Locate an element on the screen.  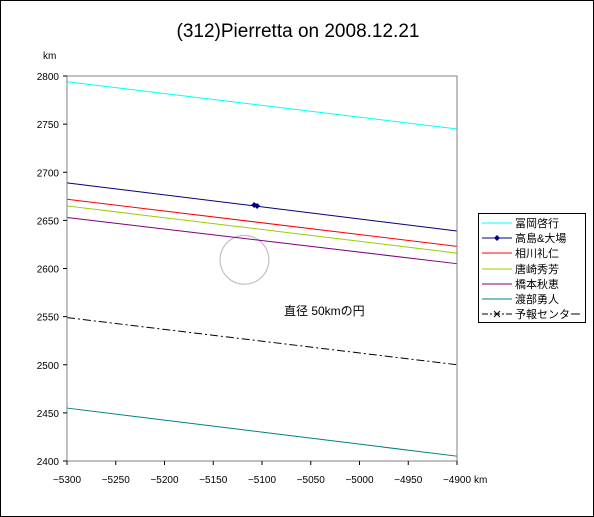
legend-item-0: 冨岡啓行 is located at coordinates (532, 222).